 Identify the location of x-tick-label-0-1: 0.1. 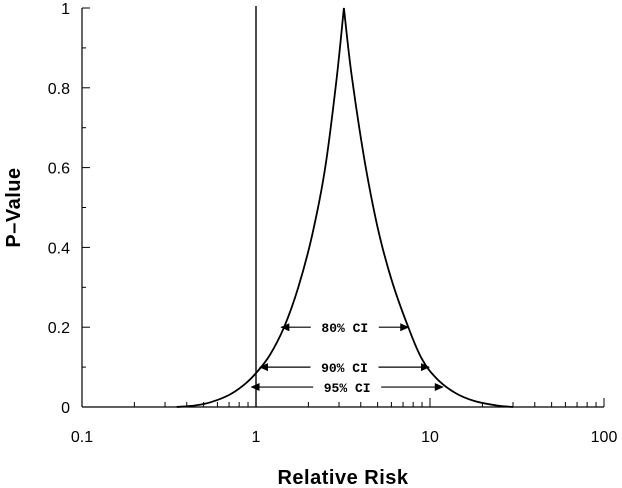
(82, 437).